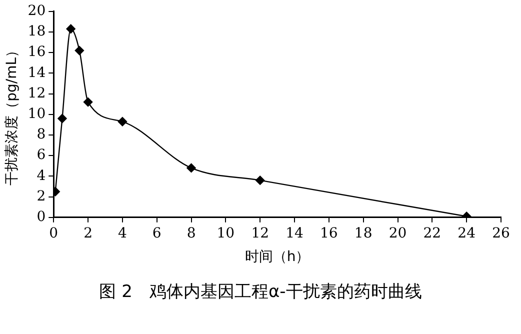  Describe the element at coordinates (53, 233) in the screenshot. I see `x-tick-label: 0` at that location.